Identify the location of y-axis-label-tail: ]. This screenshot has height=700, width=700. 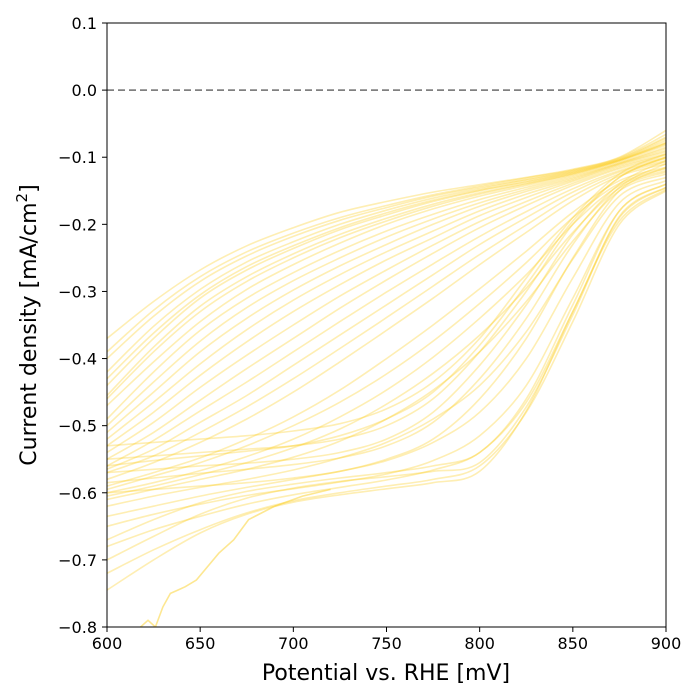
(29, 188).